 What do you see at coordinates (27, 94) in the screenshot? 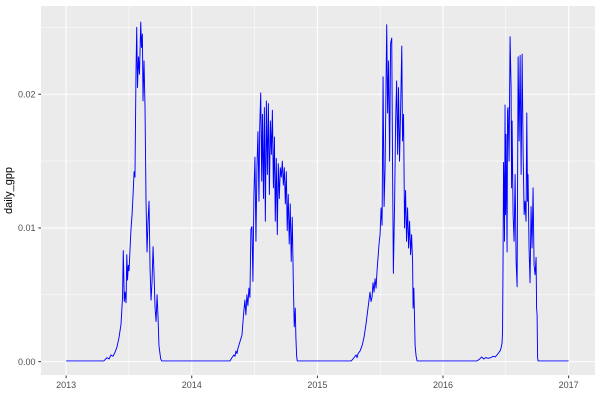
I see `y-tick-label-0.02: 0.02` at bounding box center [27, 94].